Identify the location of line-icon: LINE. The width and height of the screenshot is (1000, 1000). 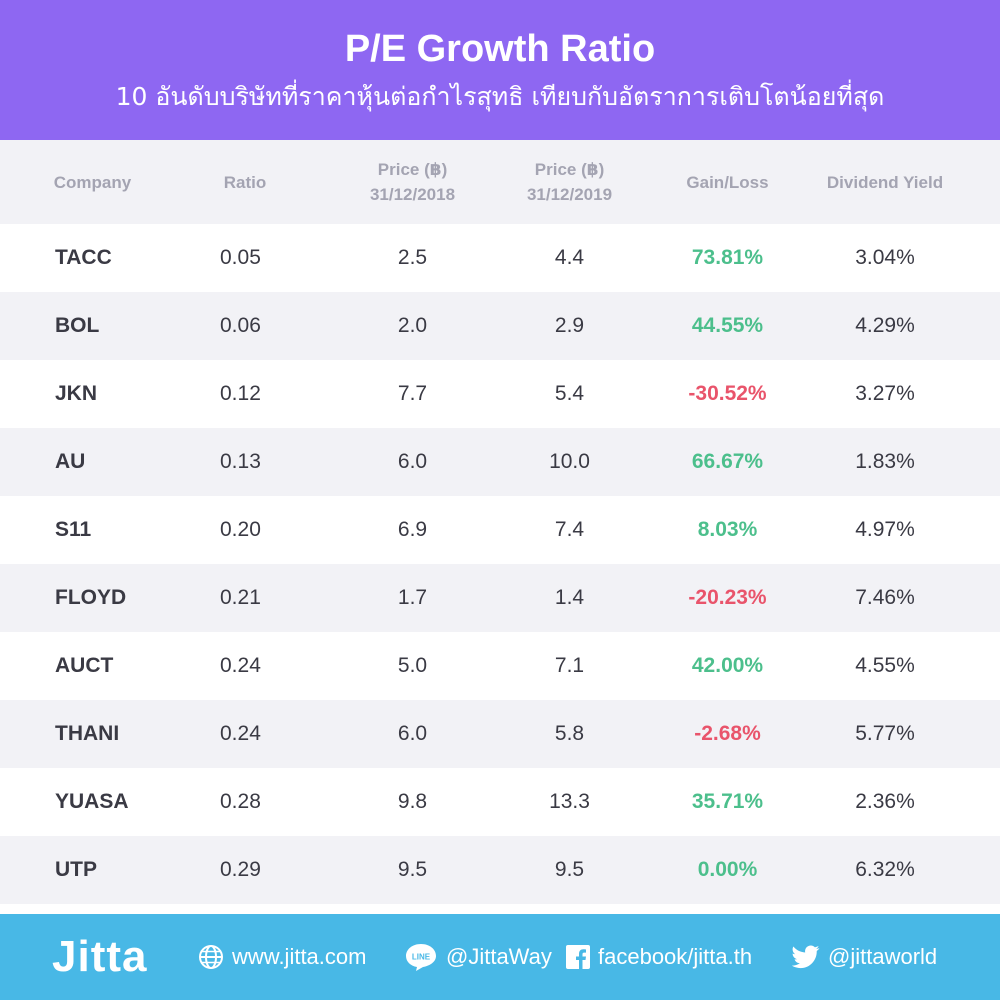
(421, 957).